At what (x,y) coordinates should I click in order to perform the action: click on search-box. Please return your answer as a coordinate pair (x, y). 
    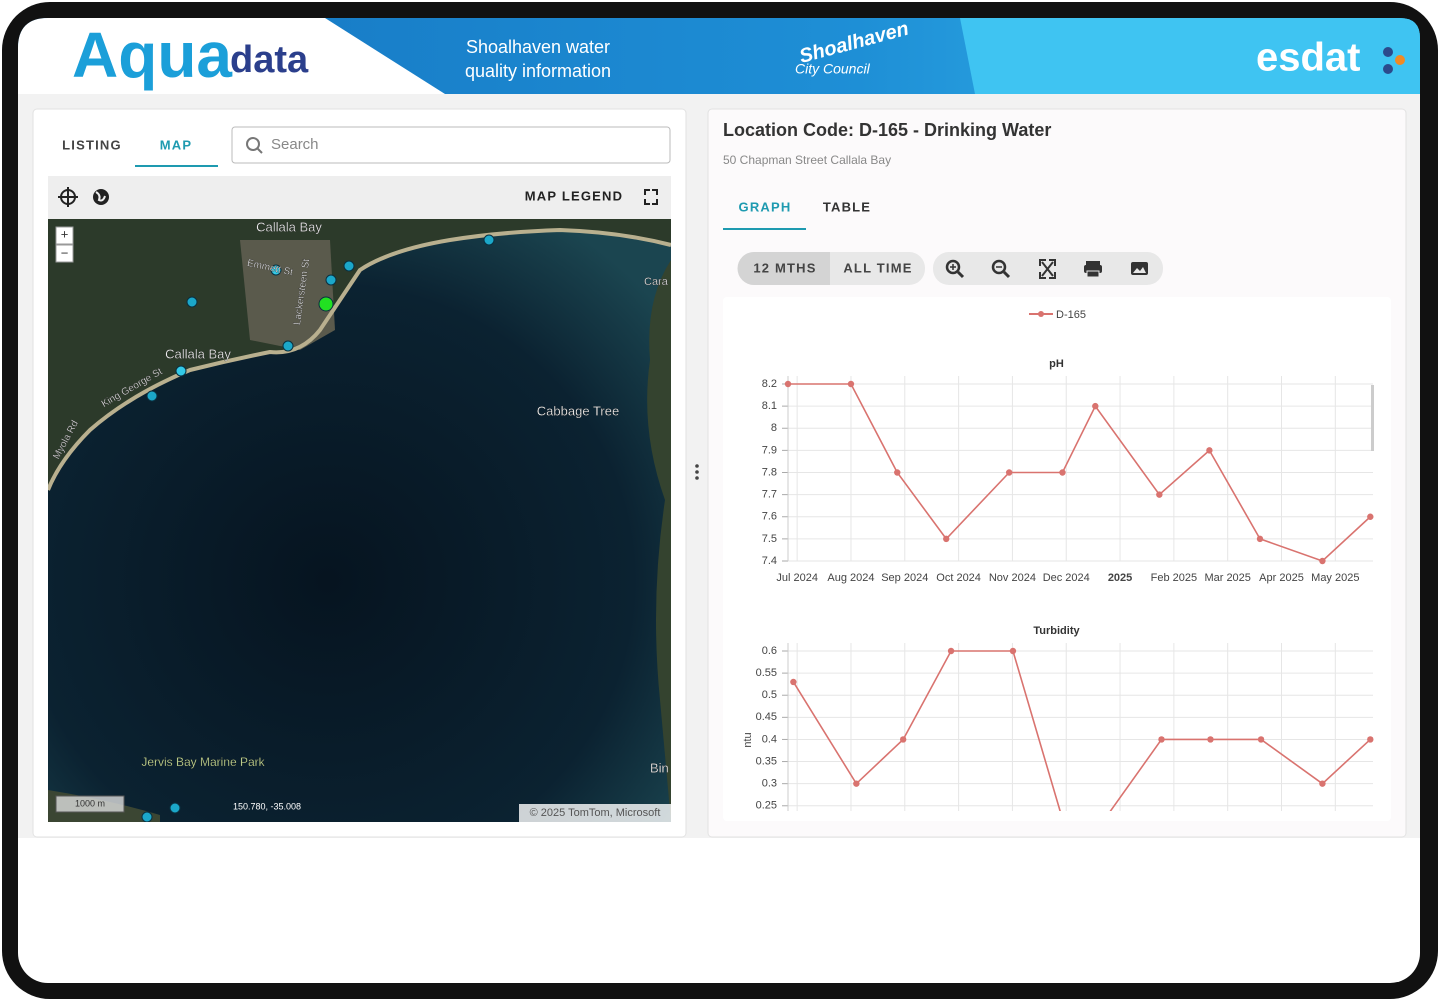
    Looking at the image, I should click on (451, 145).